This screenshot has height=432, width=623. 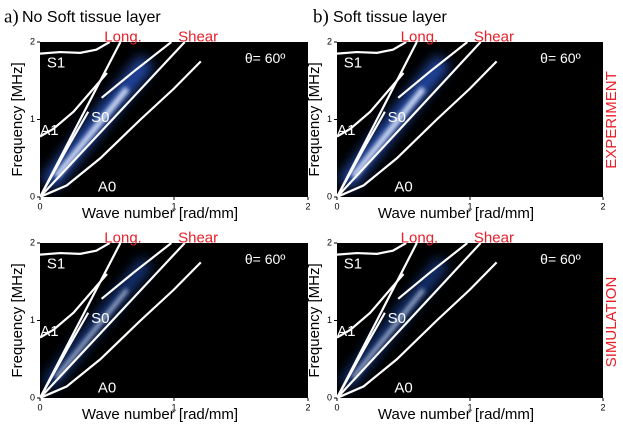 I want to click on panel-label: b), so click(x=321, y=16).